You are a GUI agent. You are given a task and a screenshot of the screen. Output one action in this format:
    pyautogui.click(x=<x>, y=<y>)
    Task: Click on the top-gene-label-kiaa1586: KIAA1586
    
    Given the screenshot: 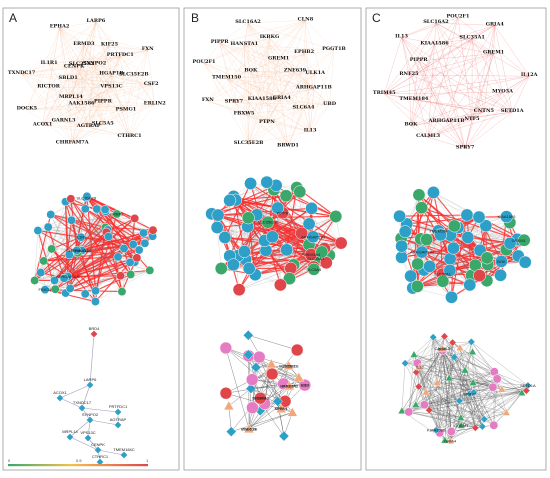 What is the action you would take?
    pyautogui.click(x=262, y=99)
    